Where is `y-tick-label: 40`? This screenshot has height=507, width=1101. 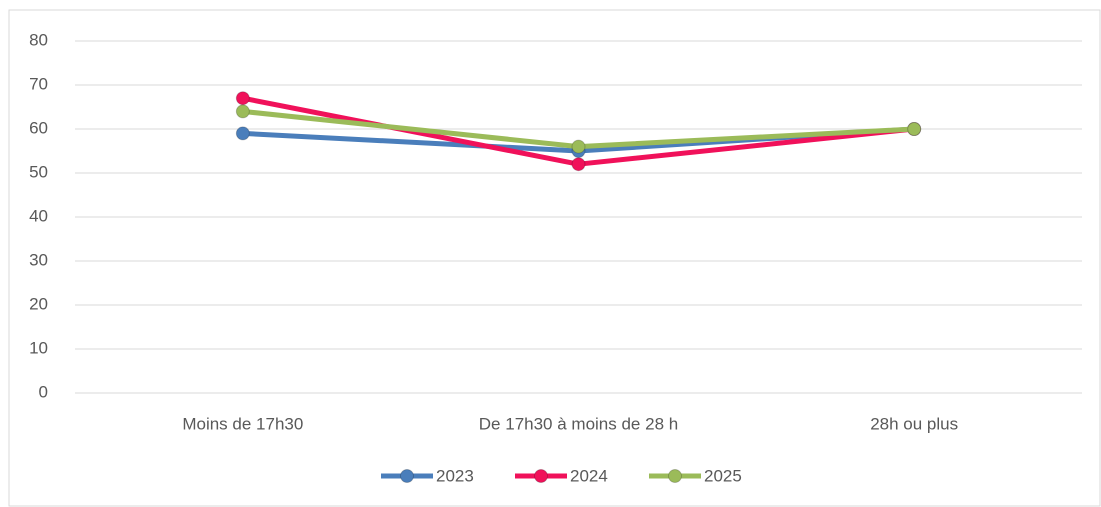 y-tick-label: 40 is located at coordinates (38, 215).